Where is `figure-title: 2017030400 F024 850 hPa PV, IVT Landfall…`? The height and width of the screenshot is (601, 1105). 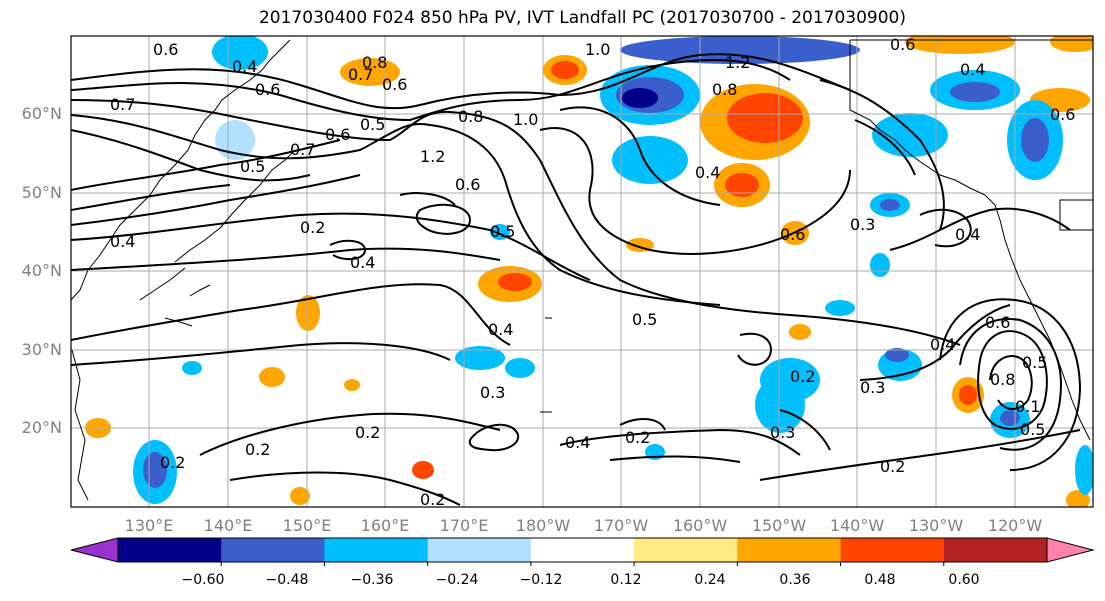
figure-title: 2017030400 F024 850 hPa PV, IVT Landfall… is located at coordinates (582, 18).